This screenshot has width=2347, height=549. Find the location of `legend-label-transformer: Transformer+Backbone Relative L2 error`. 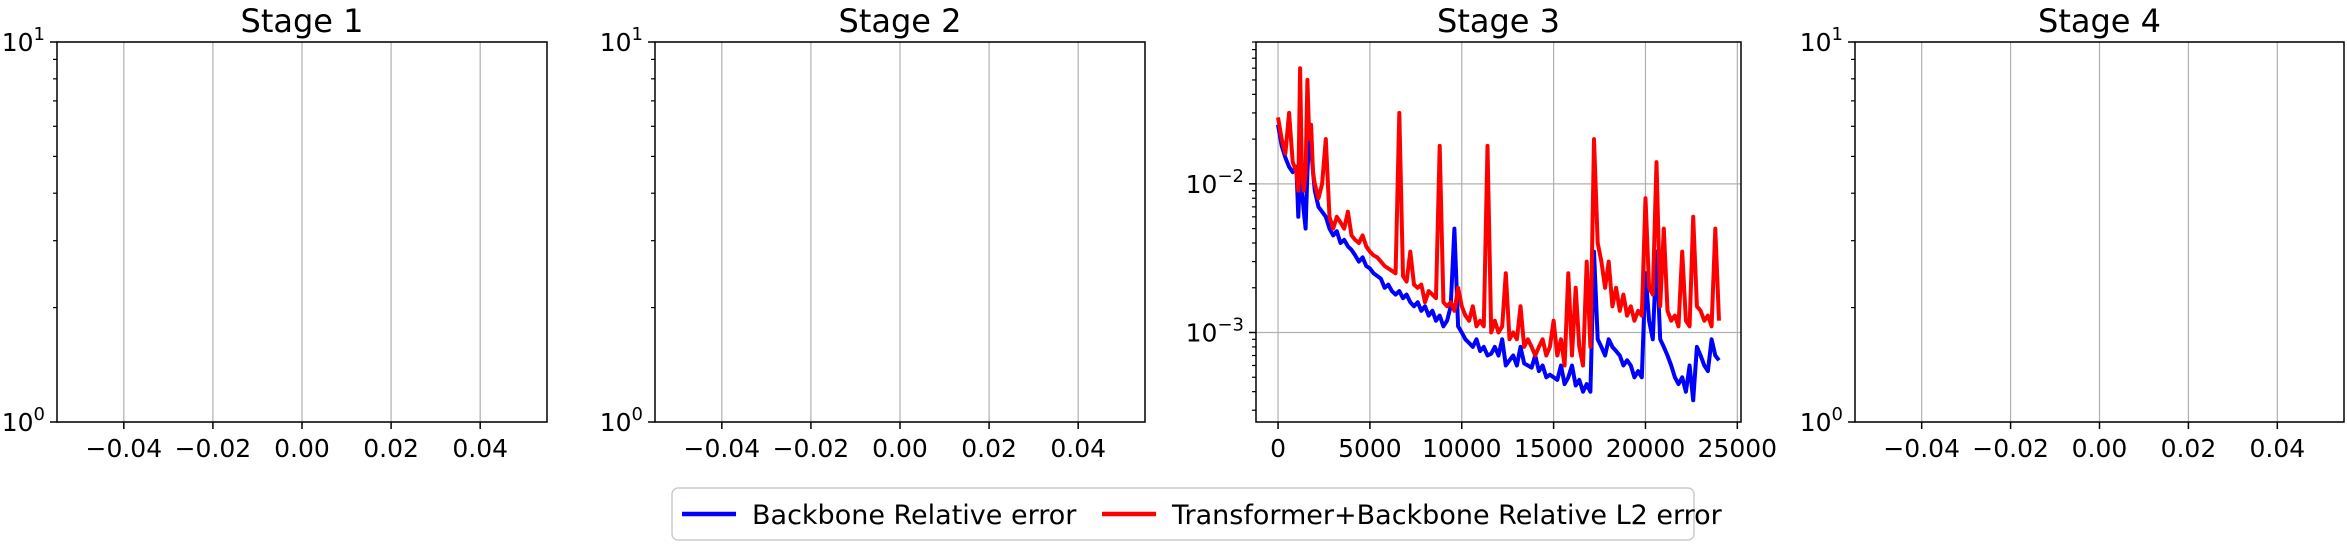

legend-label-transformer: Transformer+Backbone Relative L2 error is located at coordinates (1447, 515).